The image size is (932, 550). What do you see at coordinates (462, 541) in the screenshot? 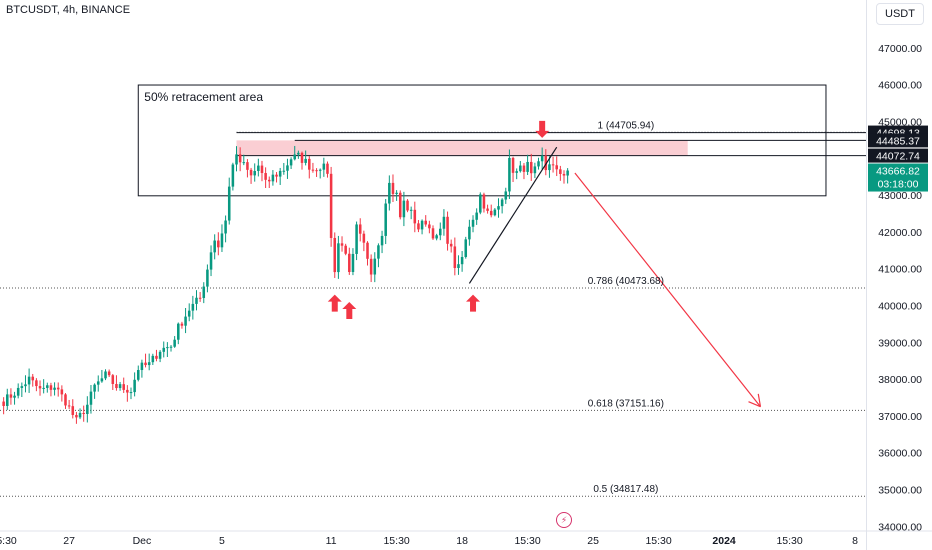
I see `time-axis-tick: 18` at bounding box center [462, 541].